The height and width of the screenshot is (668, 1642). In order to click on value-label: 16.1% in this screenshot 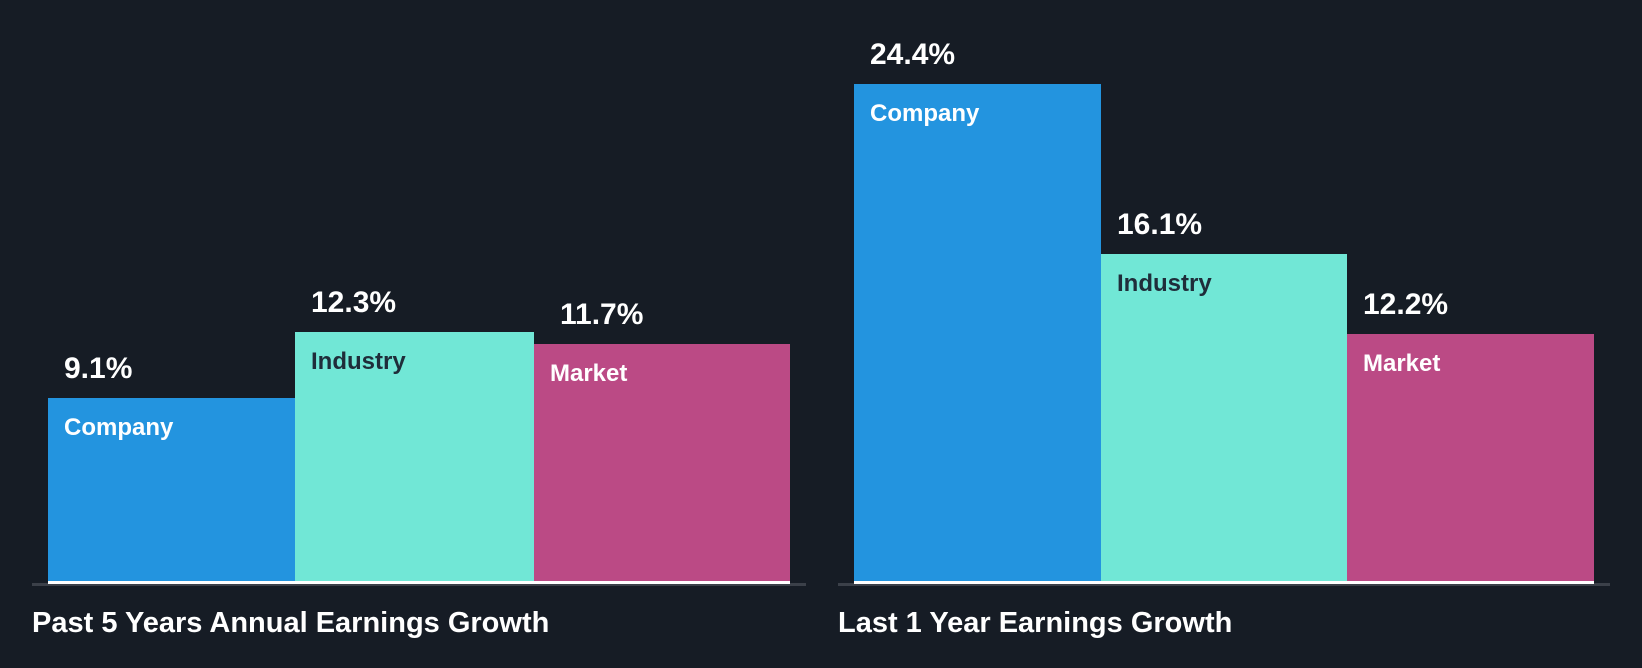, I will do `click(1160, 224)`.